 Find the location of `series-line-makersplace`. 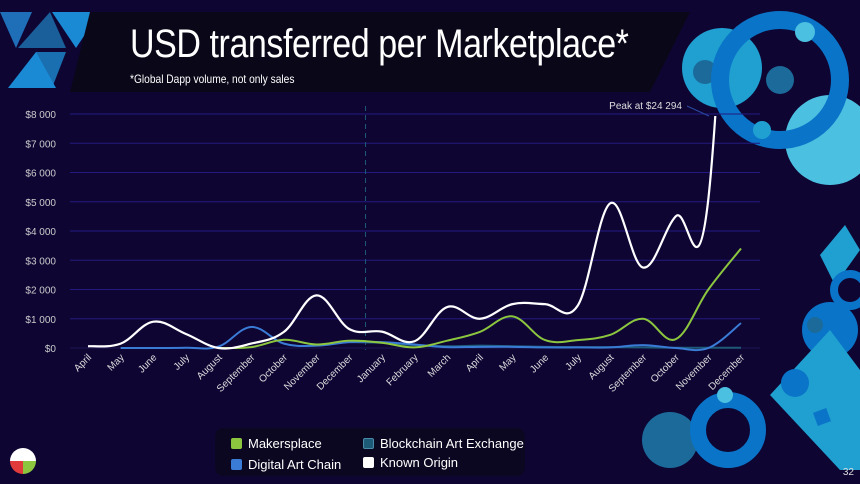

series-line-makersplace is located at coordinates (480, 298).